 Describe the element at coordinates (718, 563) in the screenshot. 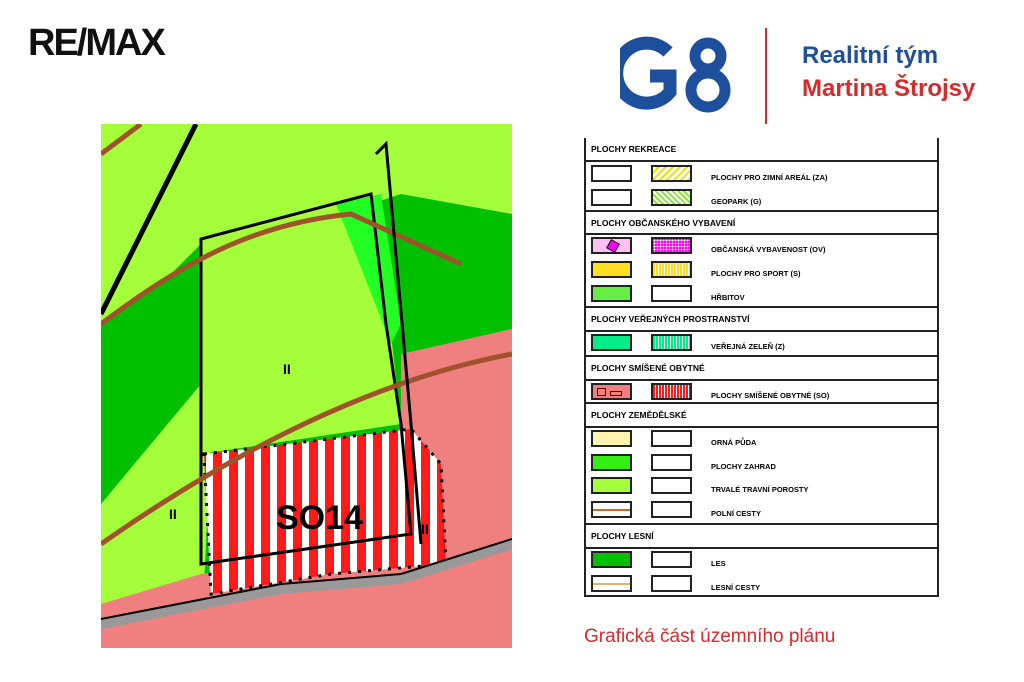

I see `legend-label: LES` at that location.